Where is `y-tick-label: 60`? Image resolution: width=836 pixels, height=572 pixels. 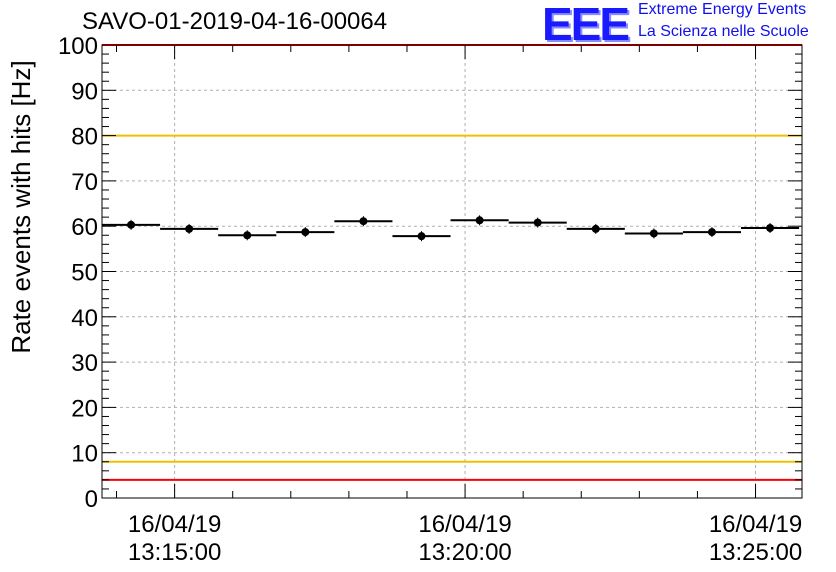 y-tick-label: 60 is located at coordinates (84, 227).